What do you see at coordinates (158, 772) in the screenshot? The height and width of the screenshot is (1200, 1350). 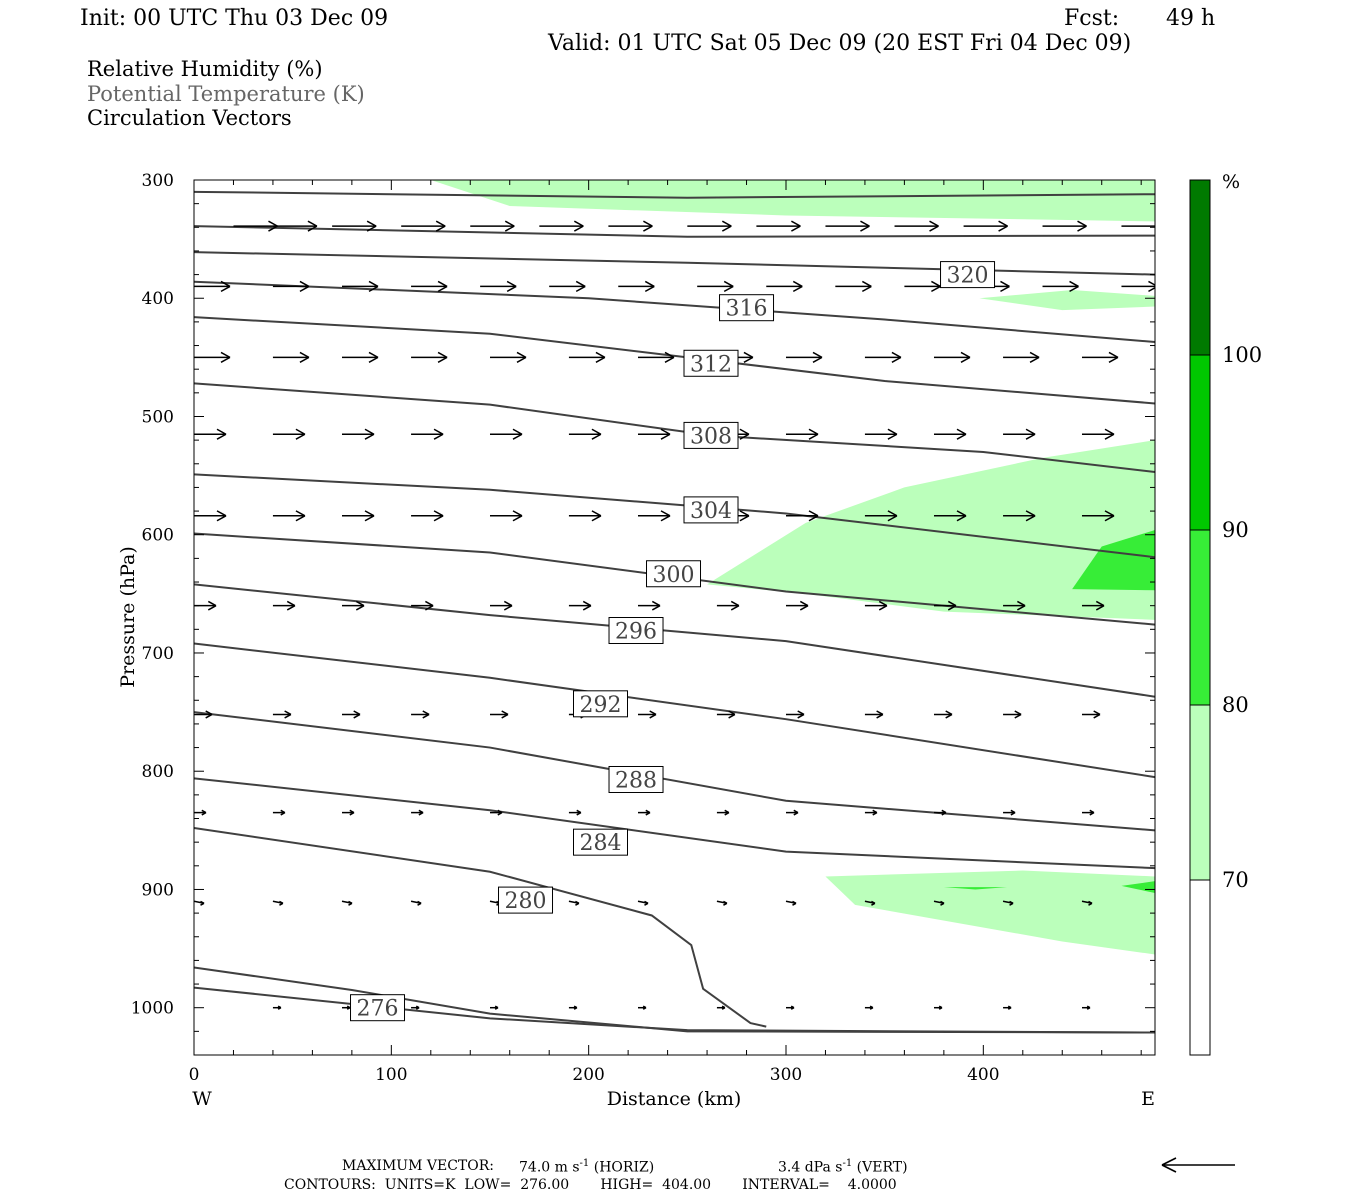 I see `y-tick-label: 800` at bounding box center [158, 772].